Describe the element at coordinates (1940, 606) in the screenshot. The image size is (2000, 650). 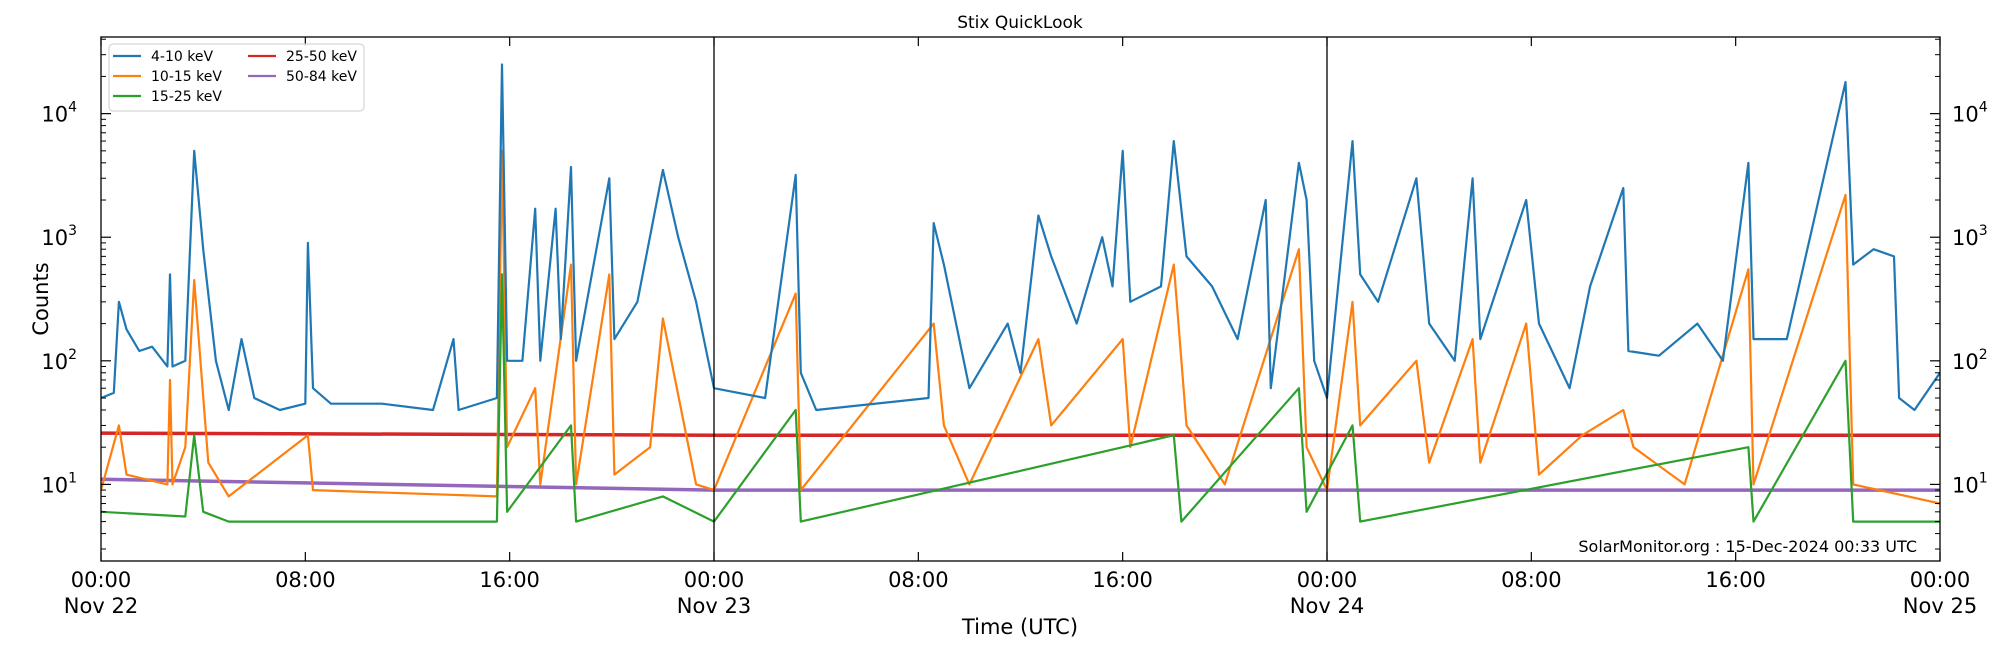
I see `x-tick-date-label: Nov 25` at that location.